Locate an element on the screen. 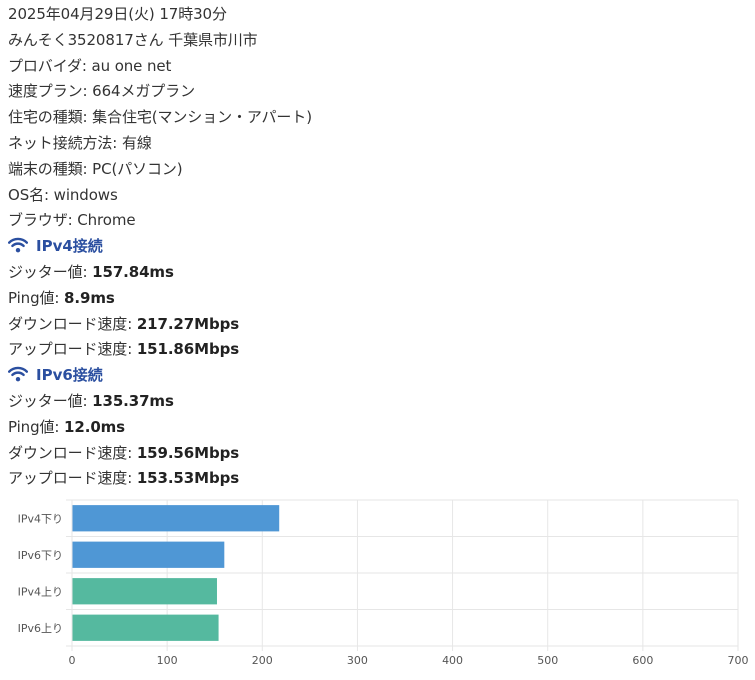 Image resolution: width=755 pixels, height=680 pixels. ipv4-download-value: 217.27Mbps is located at coordinates (188, 323).